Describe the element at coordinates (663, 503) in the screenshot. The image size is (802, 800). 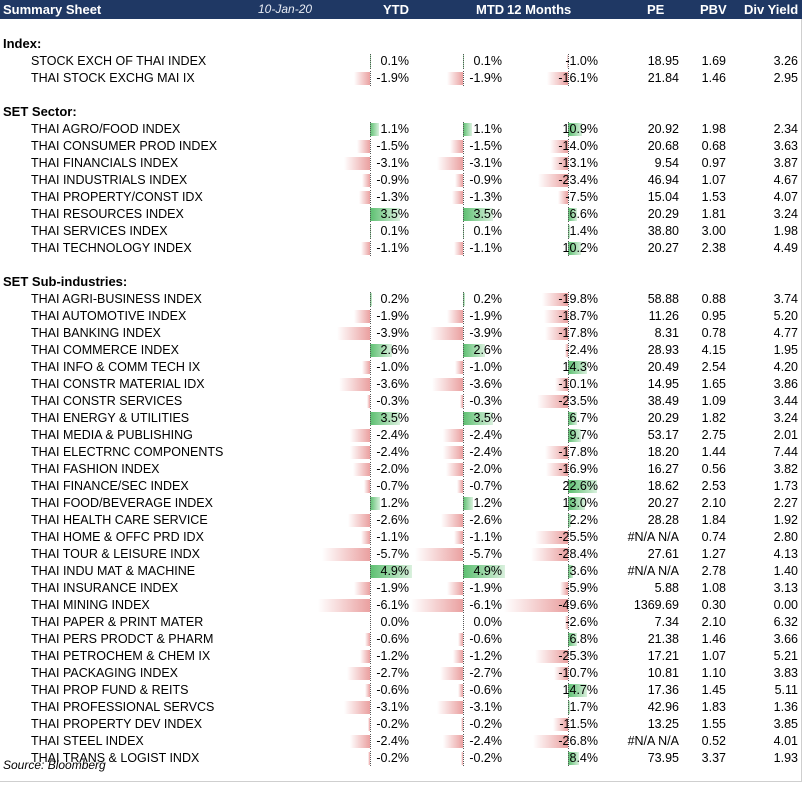
I see `pe-value: 20.27` at that location.